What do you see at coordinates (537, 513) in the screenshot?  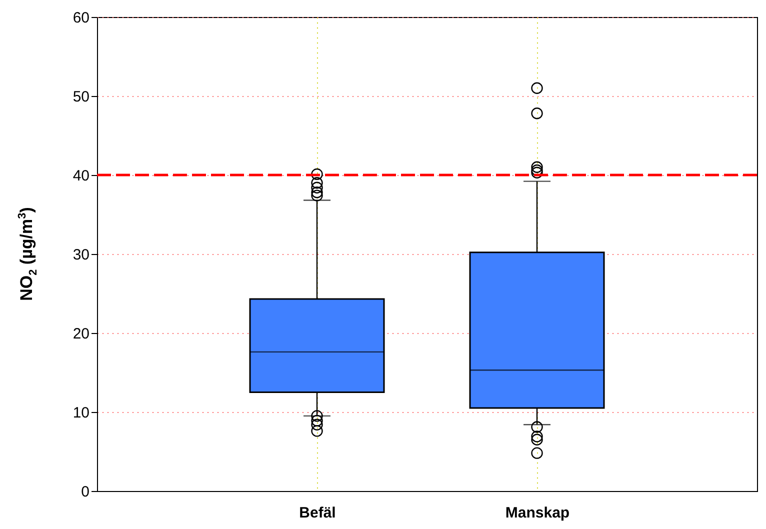 I see `x-tick-label: Manskap` at bounding box center [537, 513].